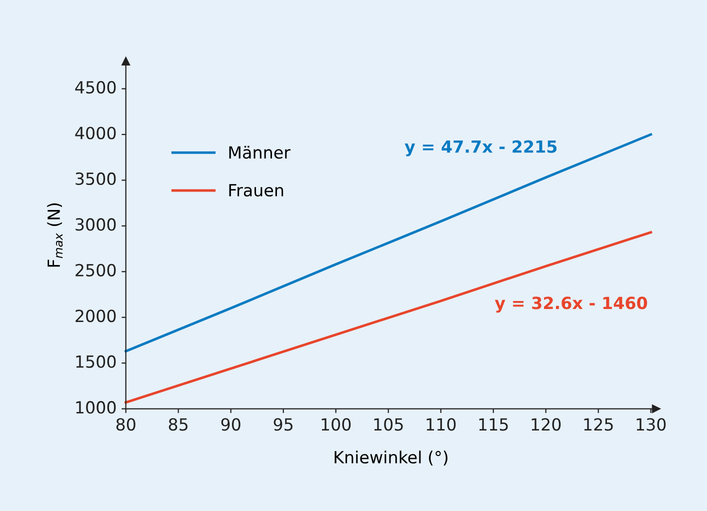 The image size is (707, 511). What do you see at coordinates (95, 87) in the screenshot?
I see `y-tick-label: 4500` at bounding box center [95, 87].